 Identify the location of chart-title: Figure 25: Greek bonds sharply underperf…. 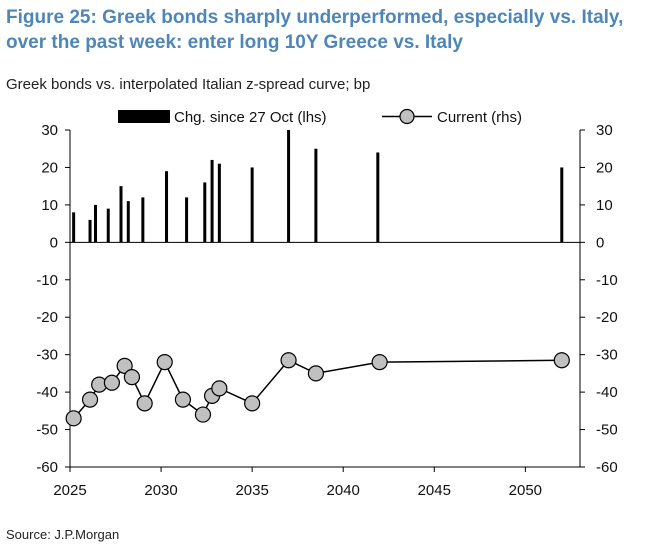
(315, 30).